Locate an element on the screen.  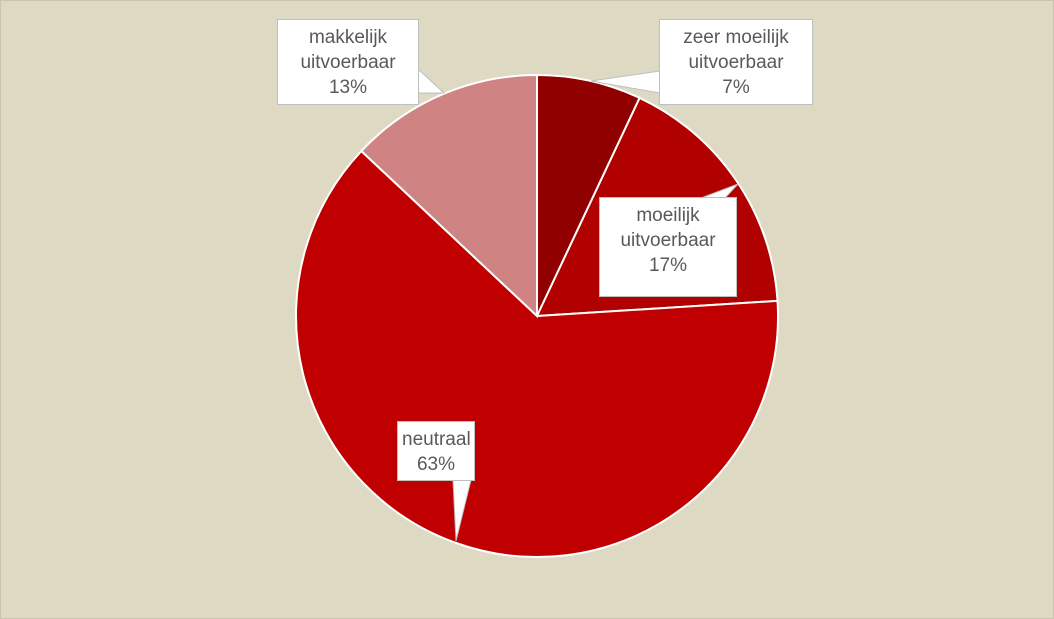
callout-pointer is located at coordinates (431, 80).